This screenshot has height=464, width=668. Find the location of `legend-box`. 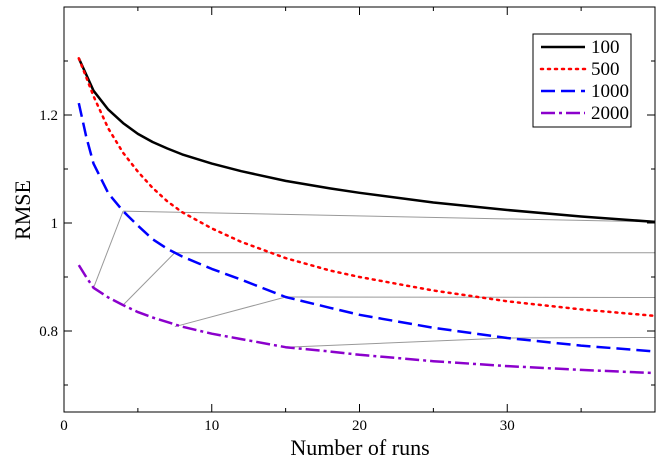

legend-box is located at coordinates (582, 80).